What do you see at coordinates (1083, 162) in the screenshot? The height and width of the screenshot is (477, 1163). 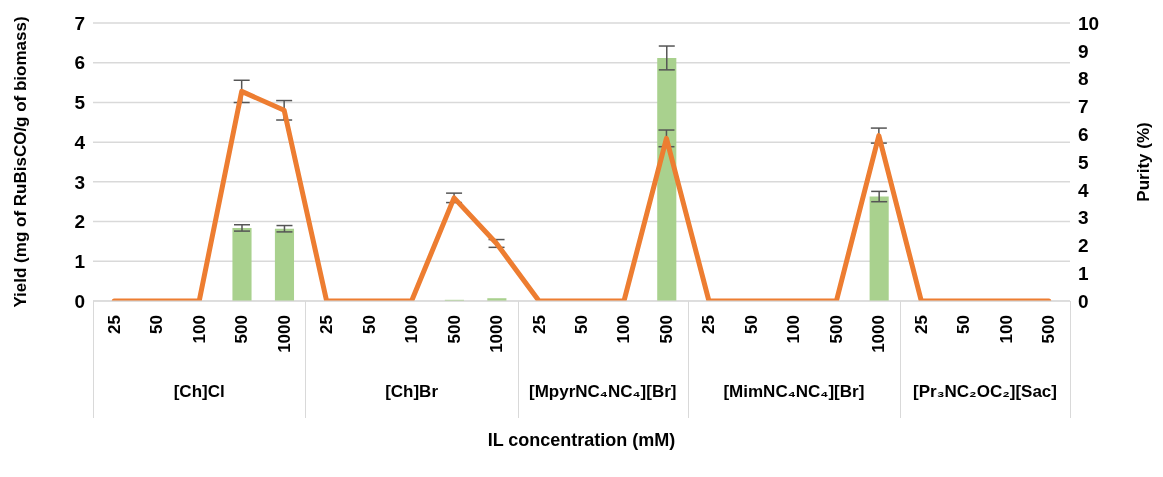 I see `y2-tick-label: 5` at bounding box center [1083, 162].